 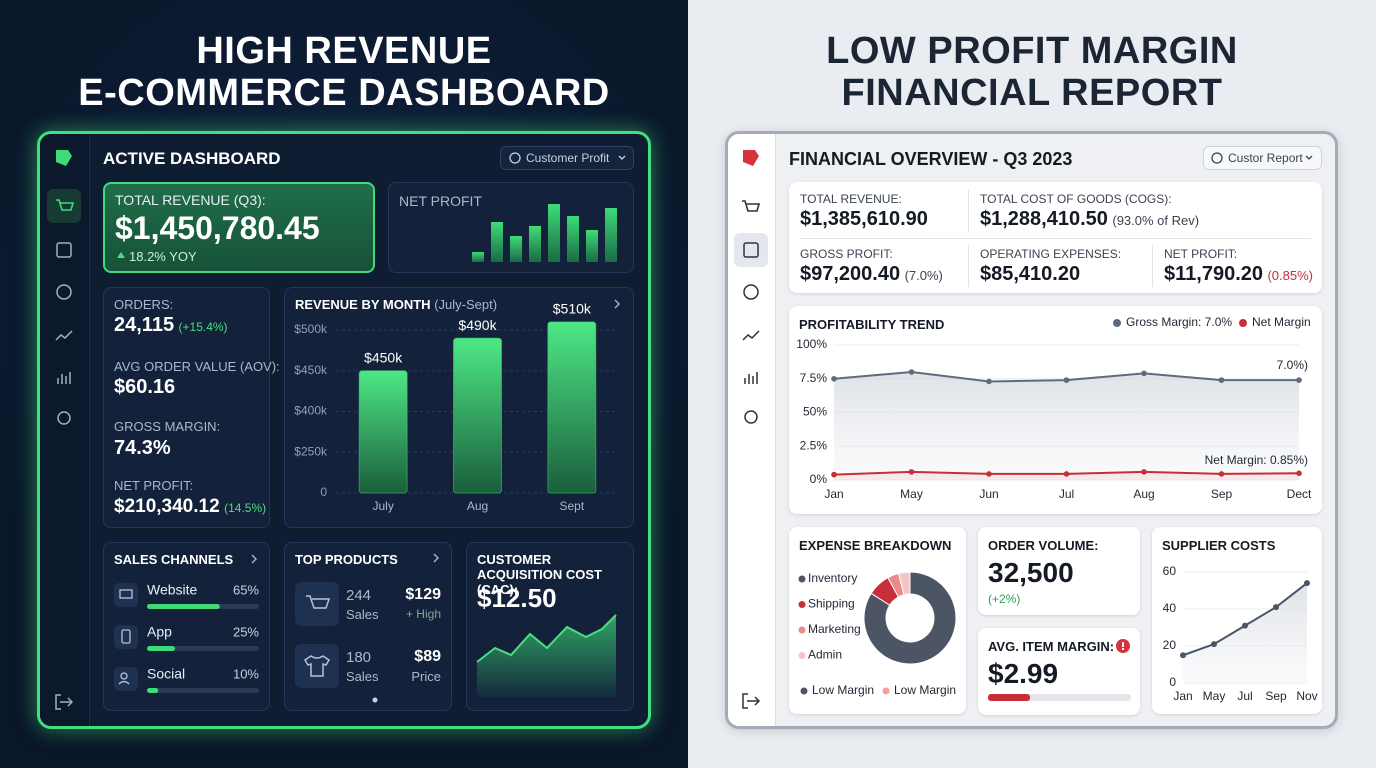 What do you see at coordinates (359, 657) in the screenshot?
I see `product-count: 180` at bounding box center [359, 657].